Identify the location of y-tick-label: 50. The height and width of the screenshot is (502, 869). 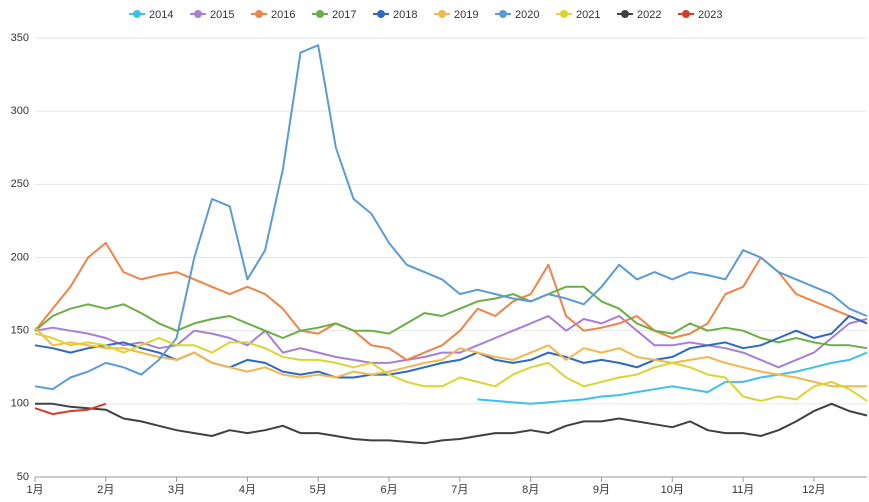
(23, 477).